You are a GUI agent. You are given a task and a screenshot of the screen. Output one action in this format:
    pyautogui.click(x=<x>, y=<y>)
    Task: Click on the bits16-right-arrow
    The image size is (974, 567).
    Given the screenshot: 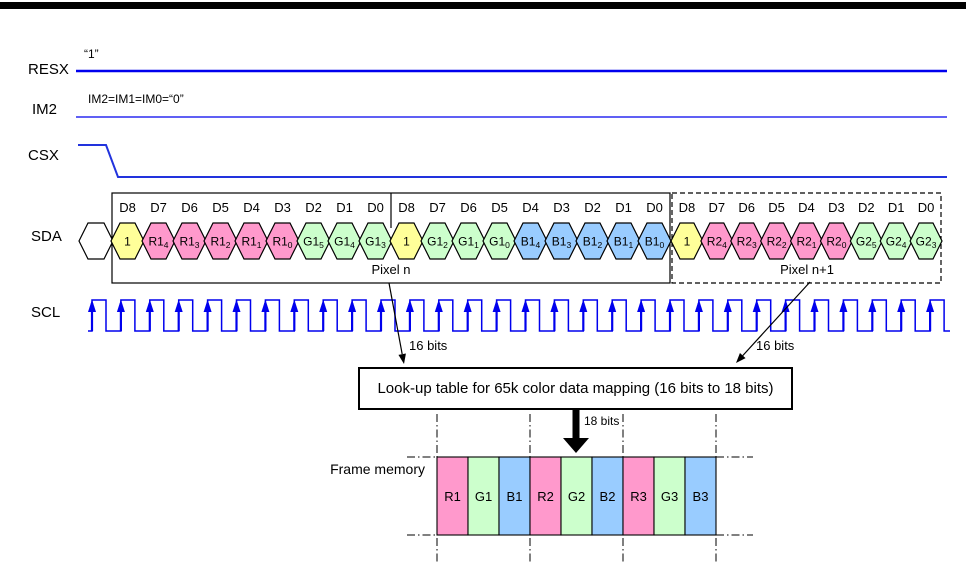 What is the action you would take?
    pyautogui.click(x=776, y=319)
    